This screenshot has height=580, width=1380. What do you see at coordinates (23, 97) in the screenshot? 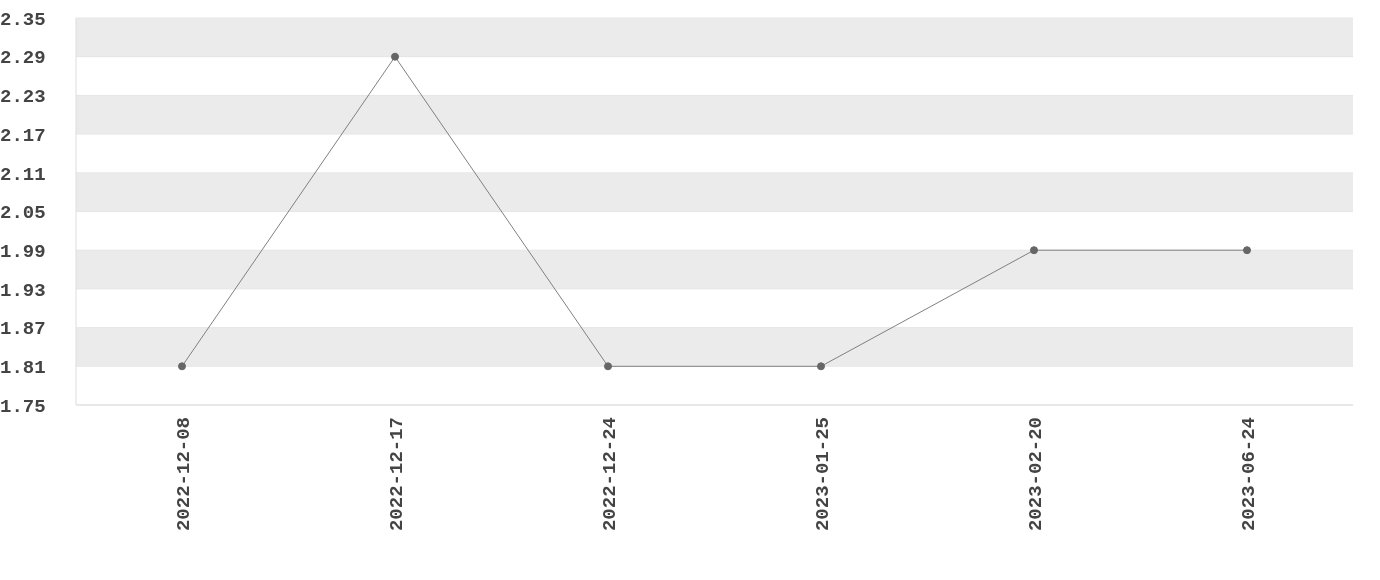
I see `y-tick-label: 2.23` at bounding box center [23, 97].